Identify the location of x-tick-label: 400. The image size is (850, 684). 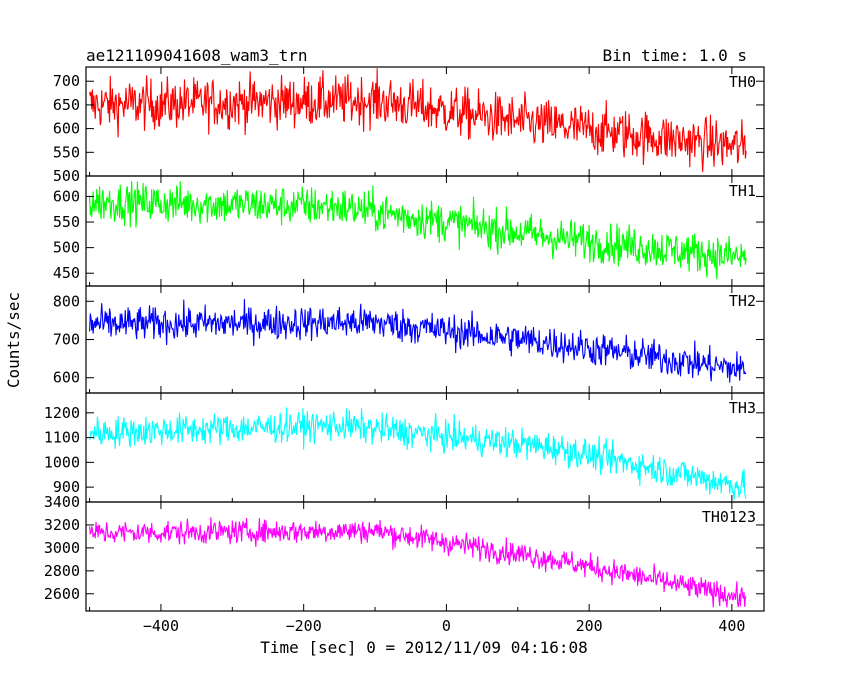
(731, 626).